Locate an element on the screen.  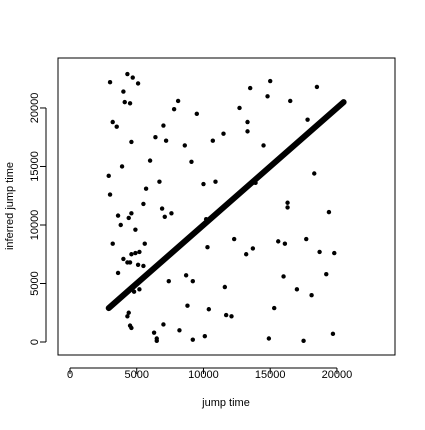
x-tick-label: 20000 is located at coordinates (337, 375).